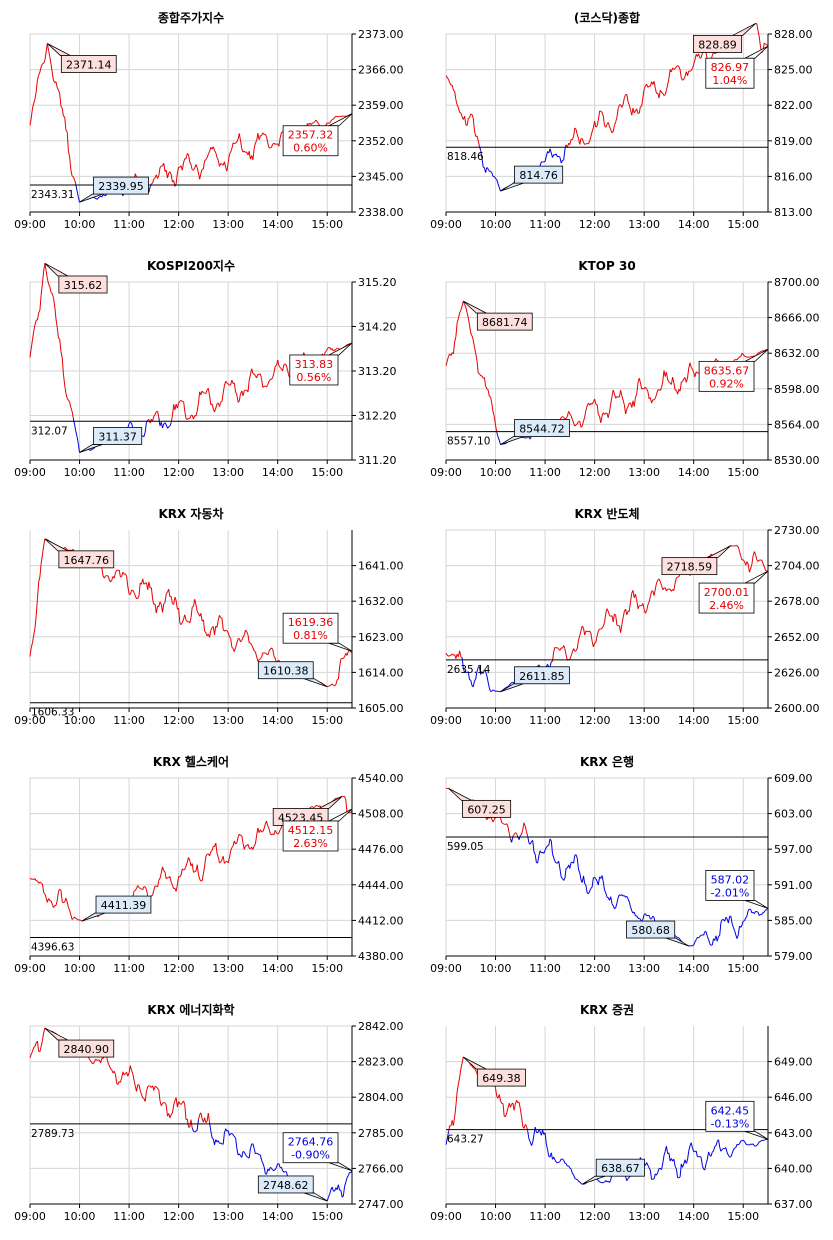  What do you see at coordinates (797, 282) in the screenshot?
I see `y-tick-label: 8700.00` at bounding box center [797, 282].